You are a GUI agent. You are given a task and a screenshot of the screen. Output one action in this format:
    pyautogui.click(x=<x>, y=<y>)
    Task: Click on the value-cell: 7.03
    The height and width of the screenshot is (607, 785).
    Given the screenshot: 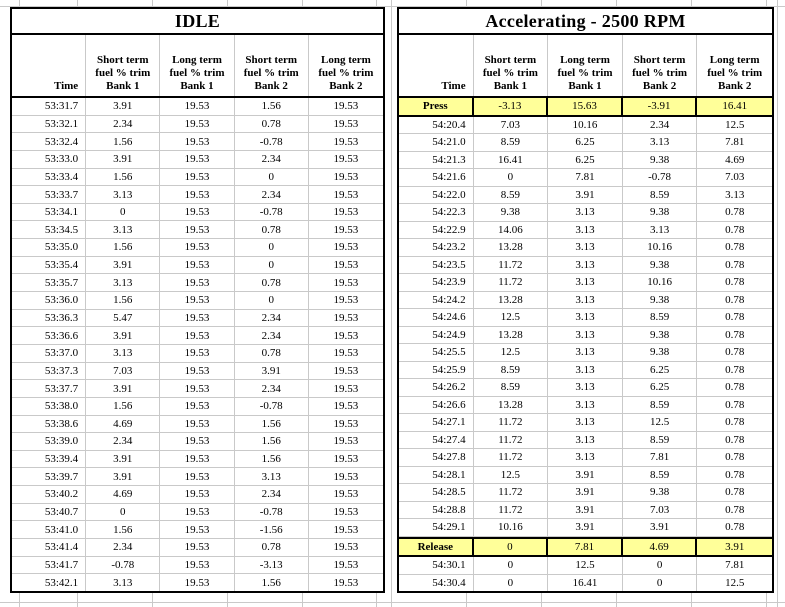 What is the action you would take?
    pyautogui.click(x=735, y=177)
    